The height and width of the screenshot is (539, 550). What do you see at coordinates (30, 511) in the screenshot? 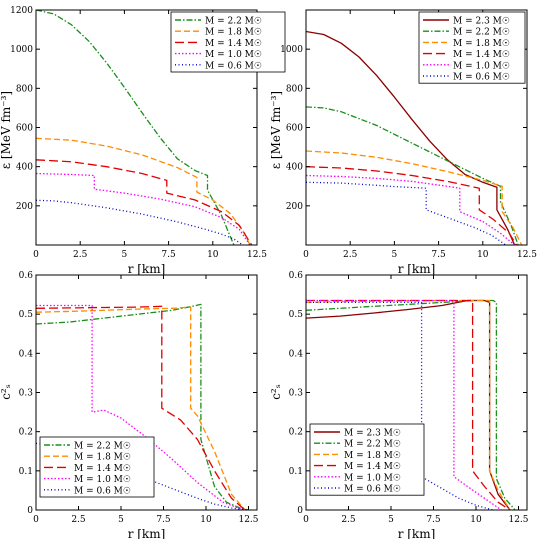
I see `y-tick-label: 0` at bounding box center [30, 511].